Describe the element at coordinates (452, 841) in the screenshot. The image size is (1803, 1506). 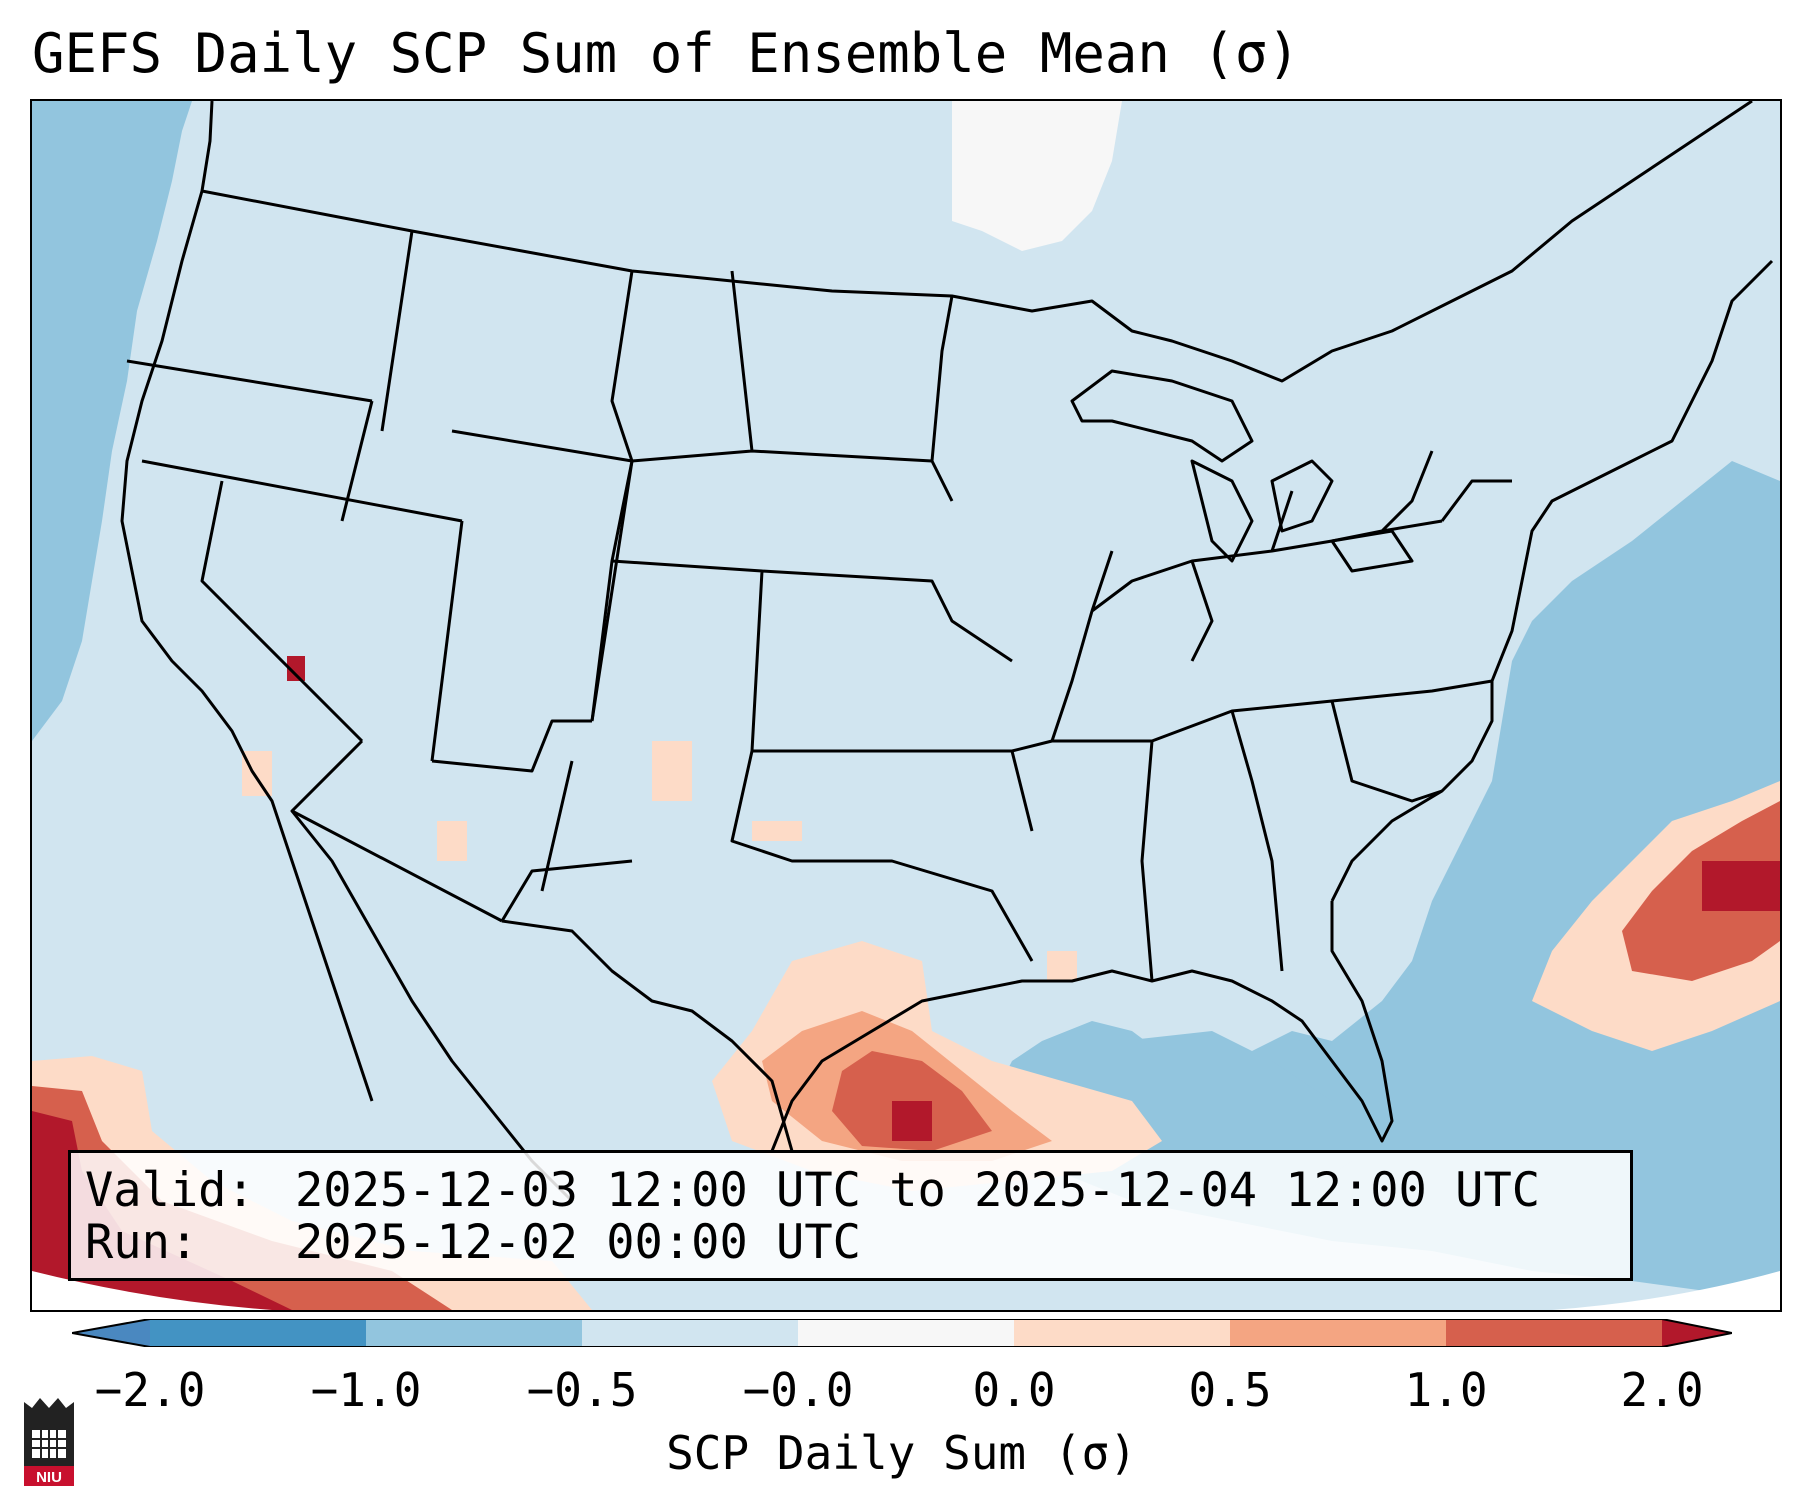
I see `az-positive-patch` at that location.